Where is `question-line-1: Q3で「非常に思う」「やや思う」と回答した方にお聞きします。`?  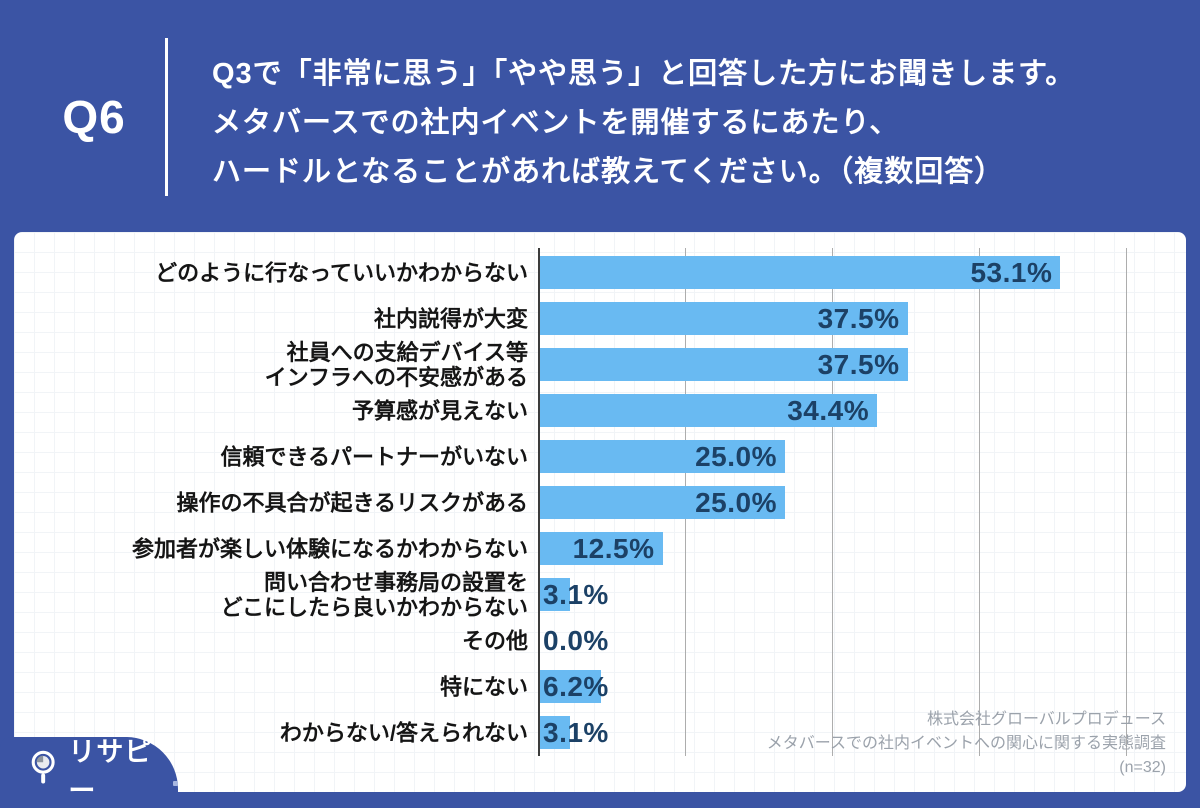
question-line-1: Q3で「非常に思う」「やや思う」と回答した方にお聞きします。 is located at coordinates (644, 74).